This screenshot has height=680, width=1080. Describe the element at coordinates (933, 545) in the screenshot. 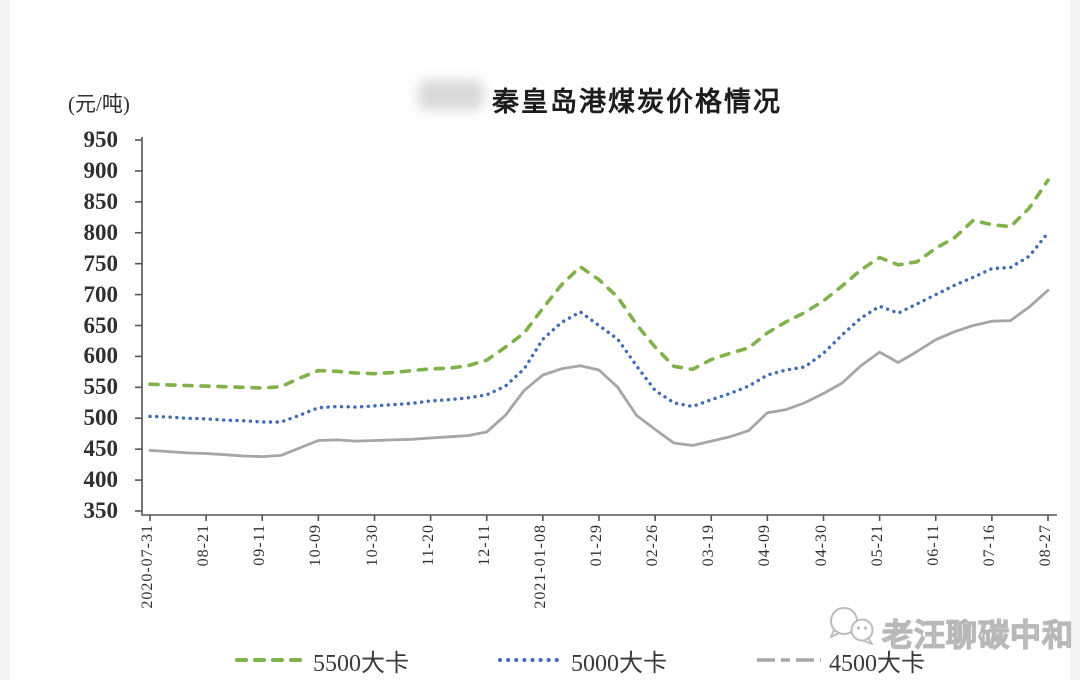

I see `x-axis-tick-label: 06-11` at that location.